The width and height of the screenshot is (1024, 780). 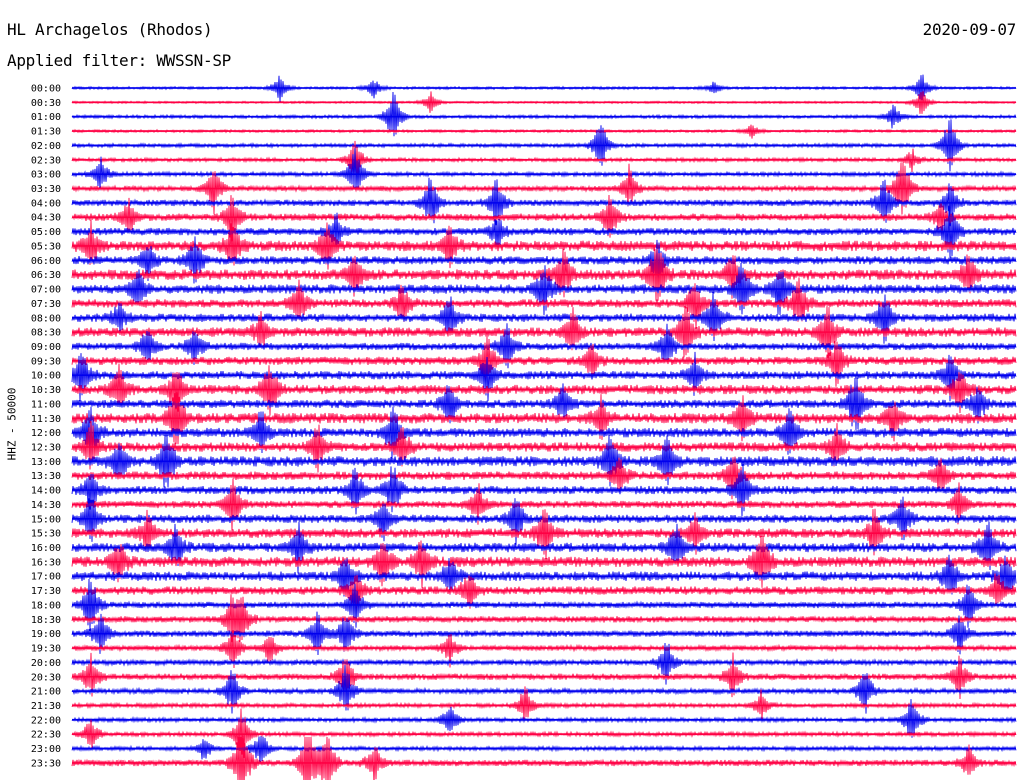 I want to click on time-tick-label: 18:00, so click(x=46, y=605).